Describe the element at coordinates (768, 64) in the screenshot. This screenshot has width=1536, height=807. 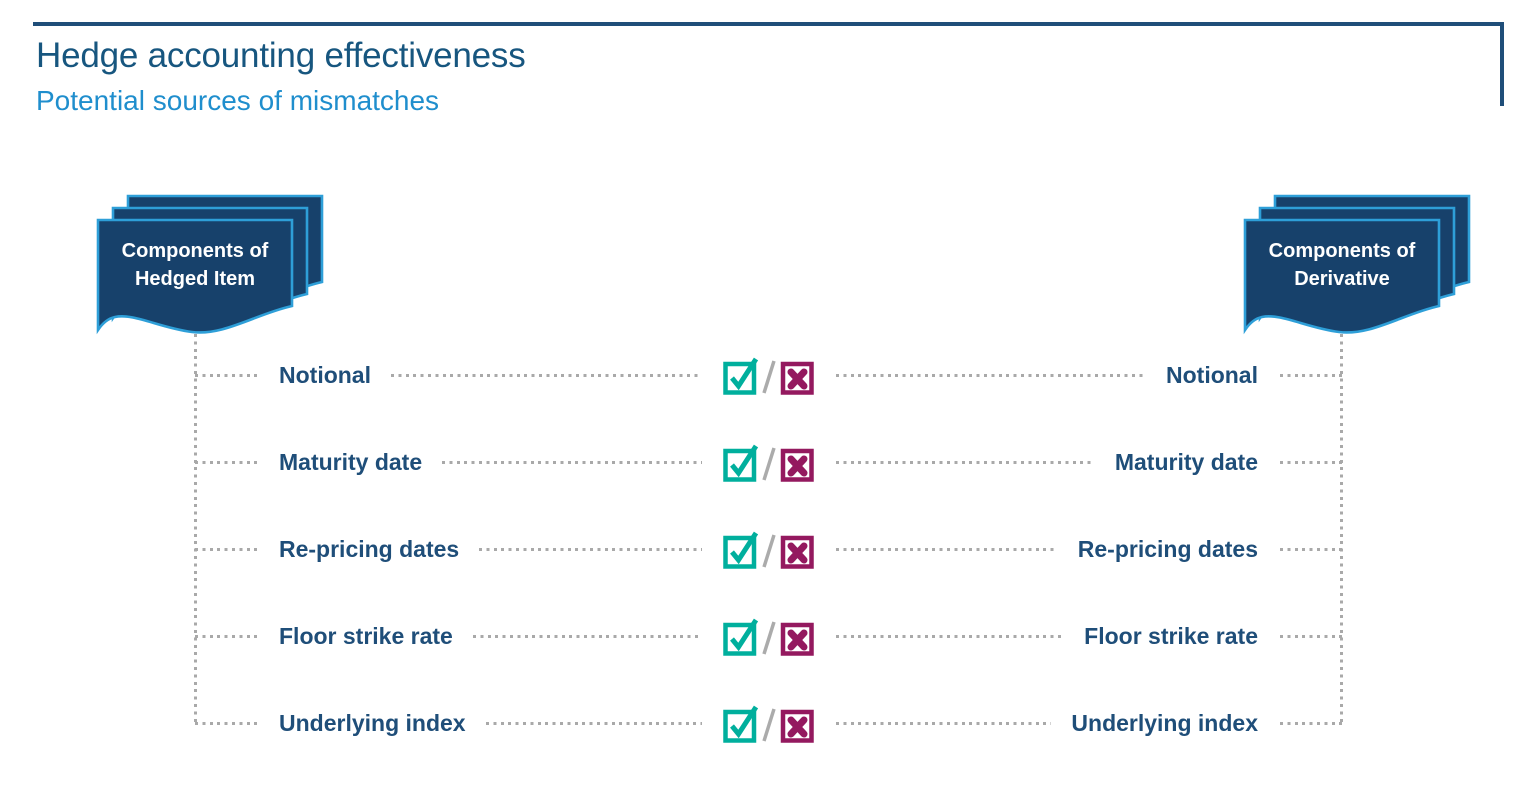
I see `header-rule` at that location.